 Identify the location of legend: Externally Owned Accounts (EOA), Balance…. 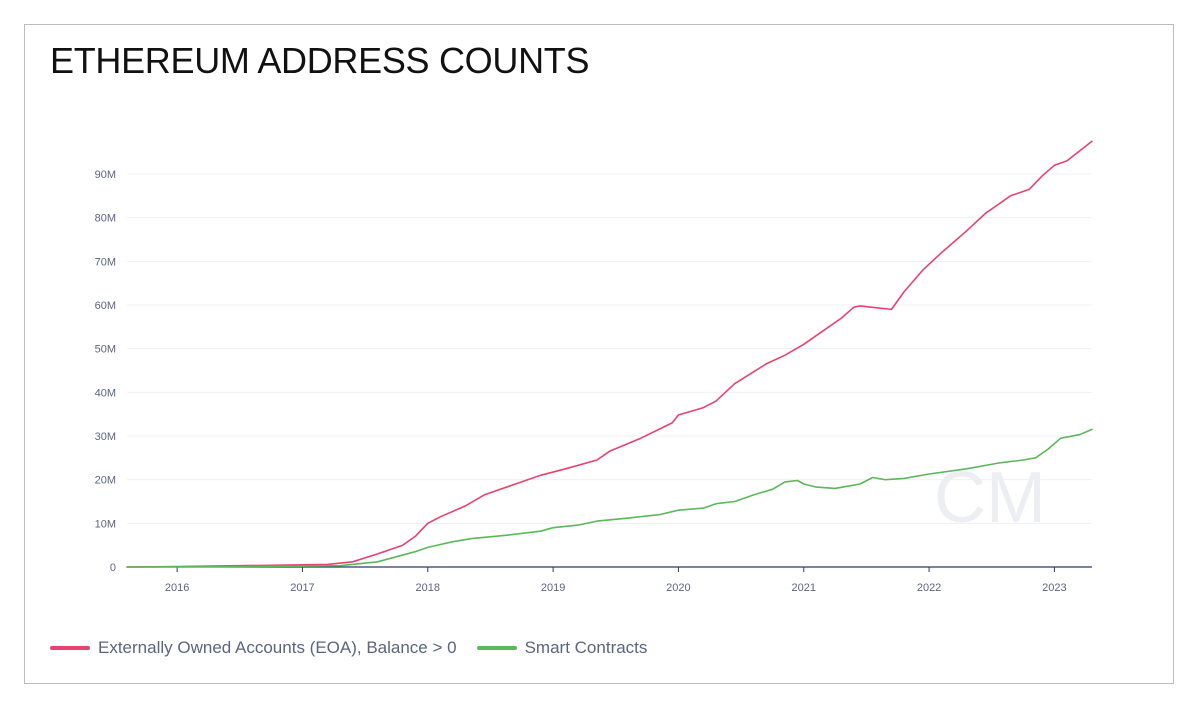
(358, 648).